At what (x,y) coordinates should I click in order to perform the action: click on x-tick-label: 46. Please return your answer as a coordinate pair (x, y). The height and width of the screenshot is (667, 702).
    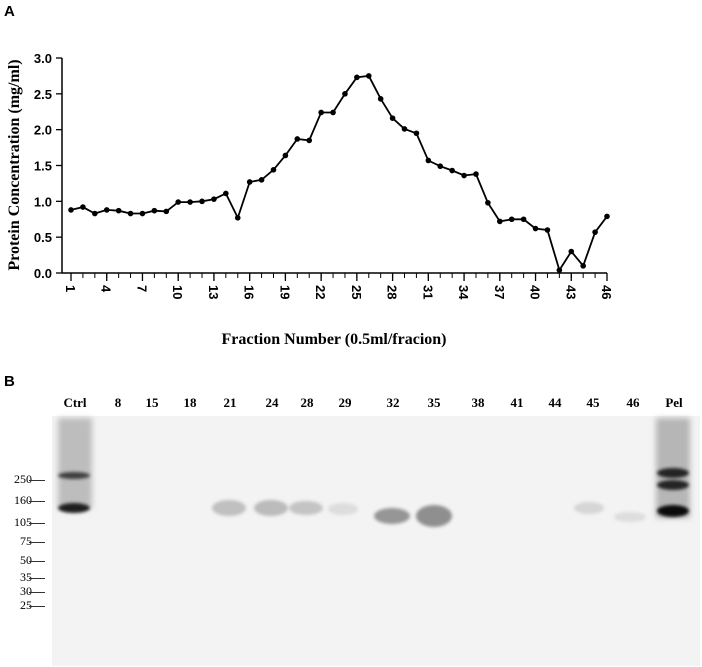
    Looking at the image, I should click on (606, 292).